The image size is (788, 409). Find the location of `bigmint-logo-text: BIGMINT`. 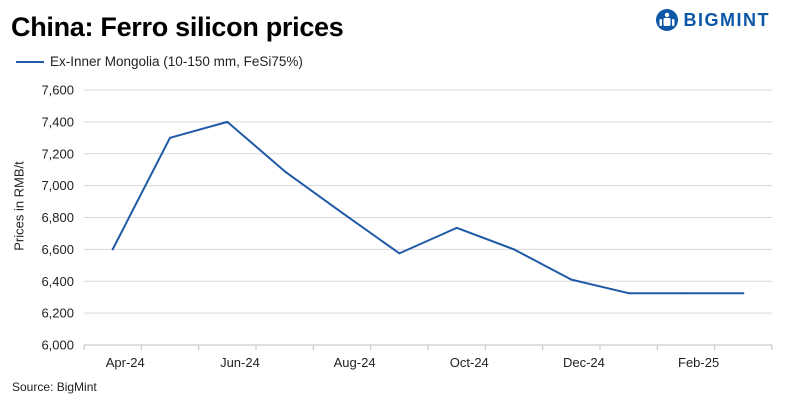

bigmint-logo-text: BIGMINT is located at coordinates (726, 19).